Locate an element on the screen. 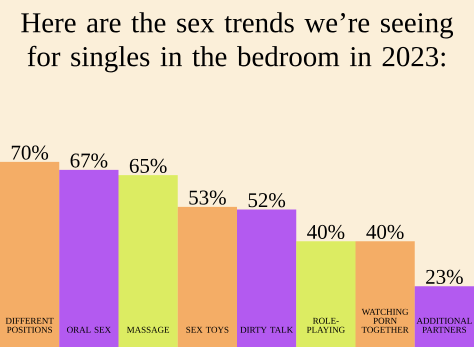 The width and height of the screenshot is (474, 347). x-tick-label: ORAL SEX is located at coordinates (89, 329).